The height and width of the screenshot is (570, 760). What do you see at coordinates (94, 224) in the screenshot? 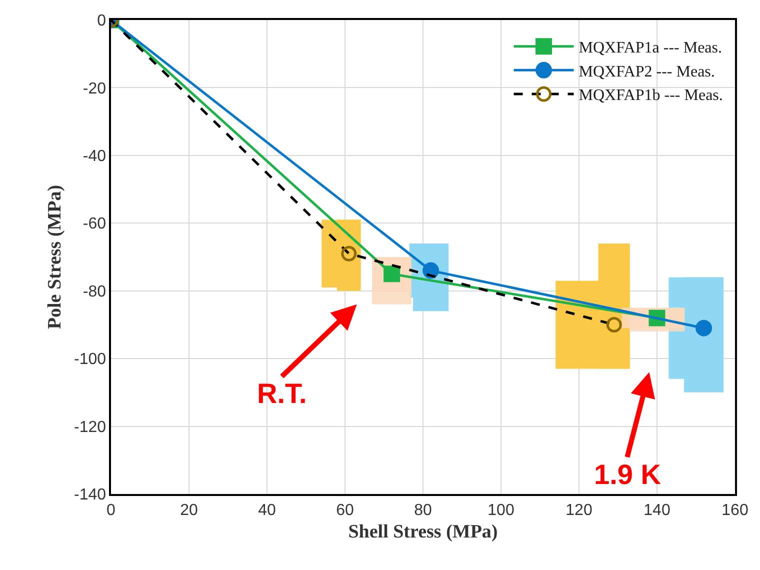
I see `y-tick-label: -60` at bounding box center [94, 224].